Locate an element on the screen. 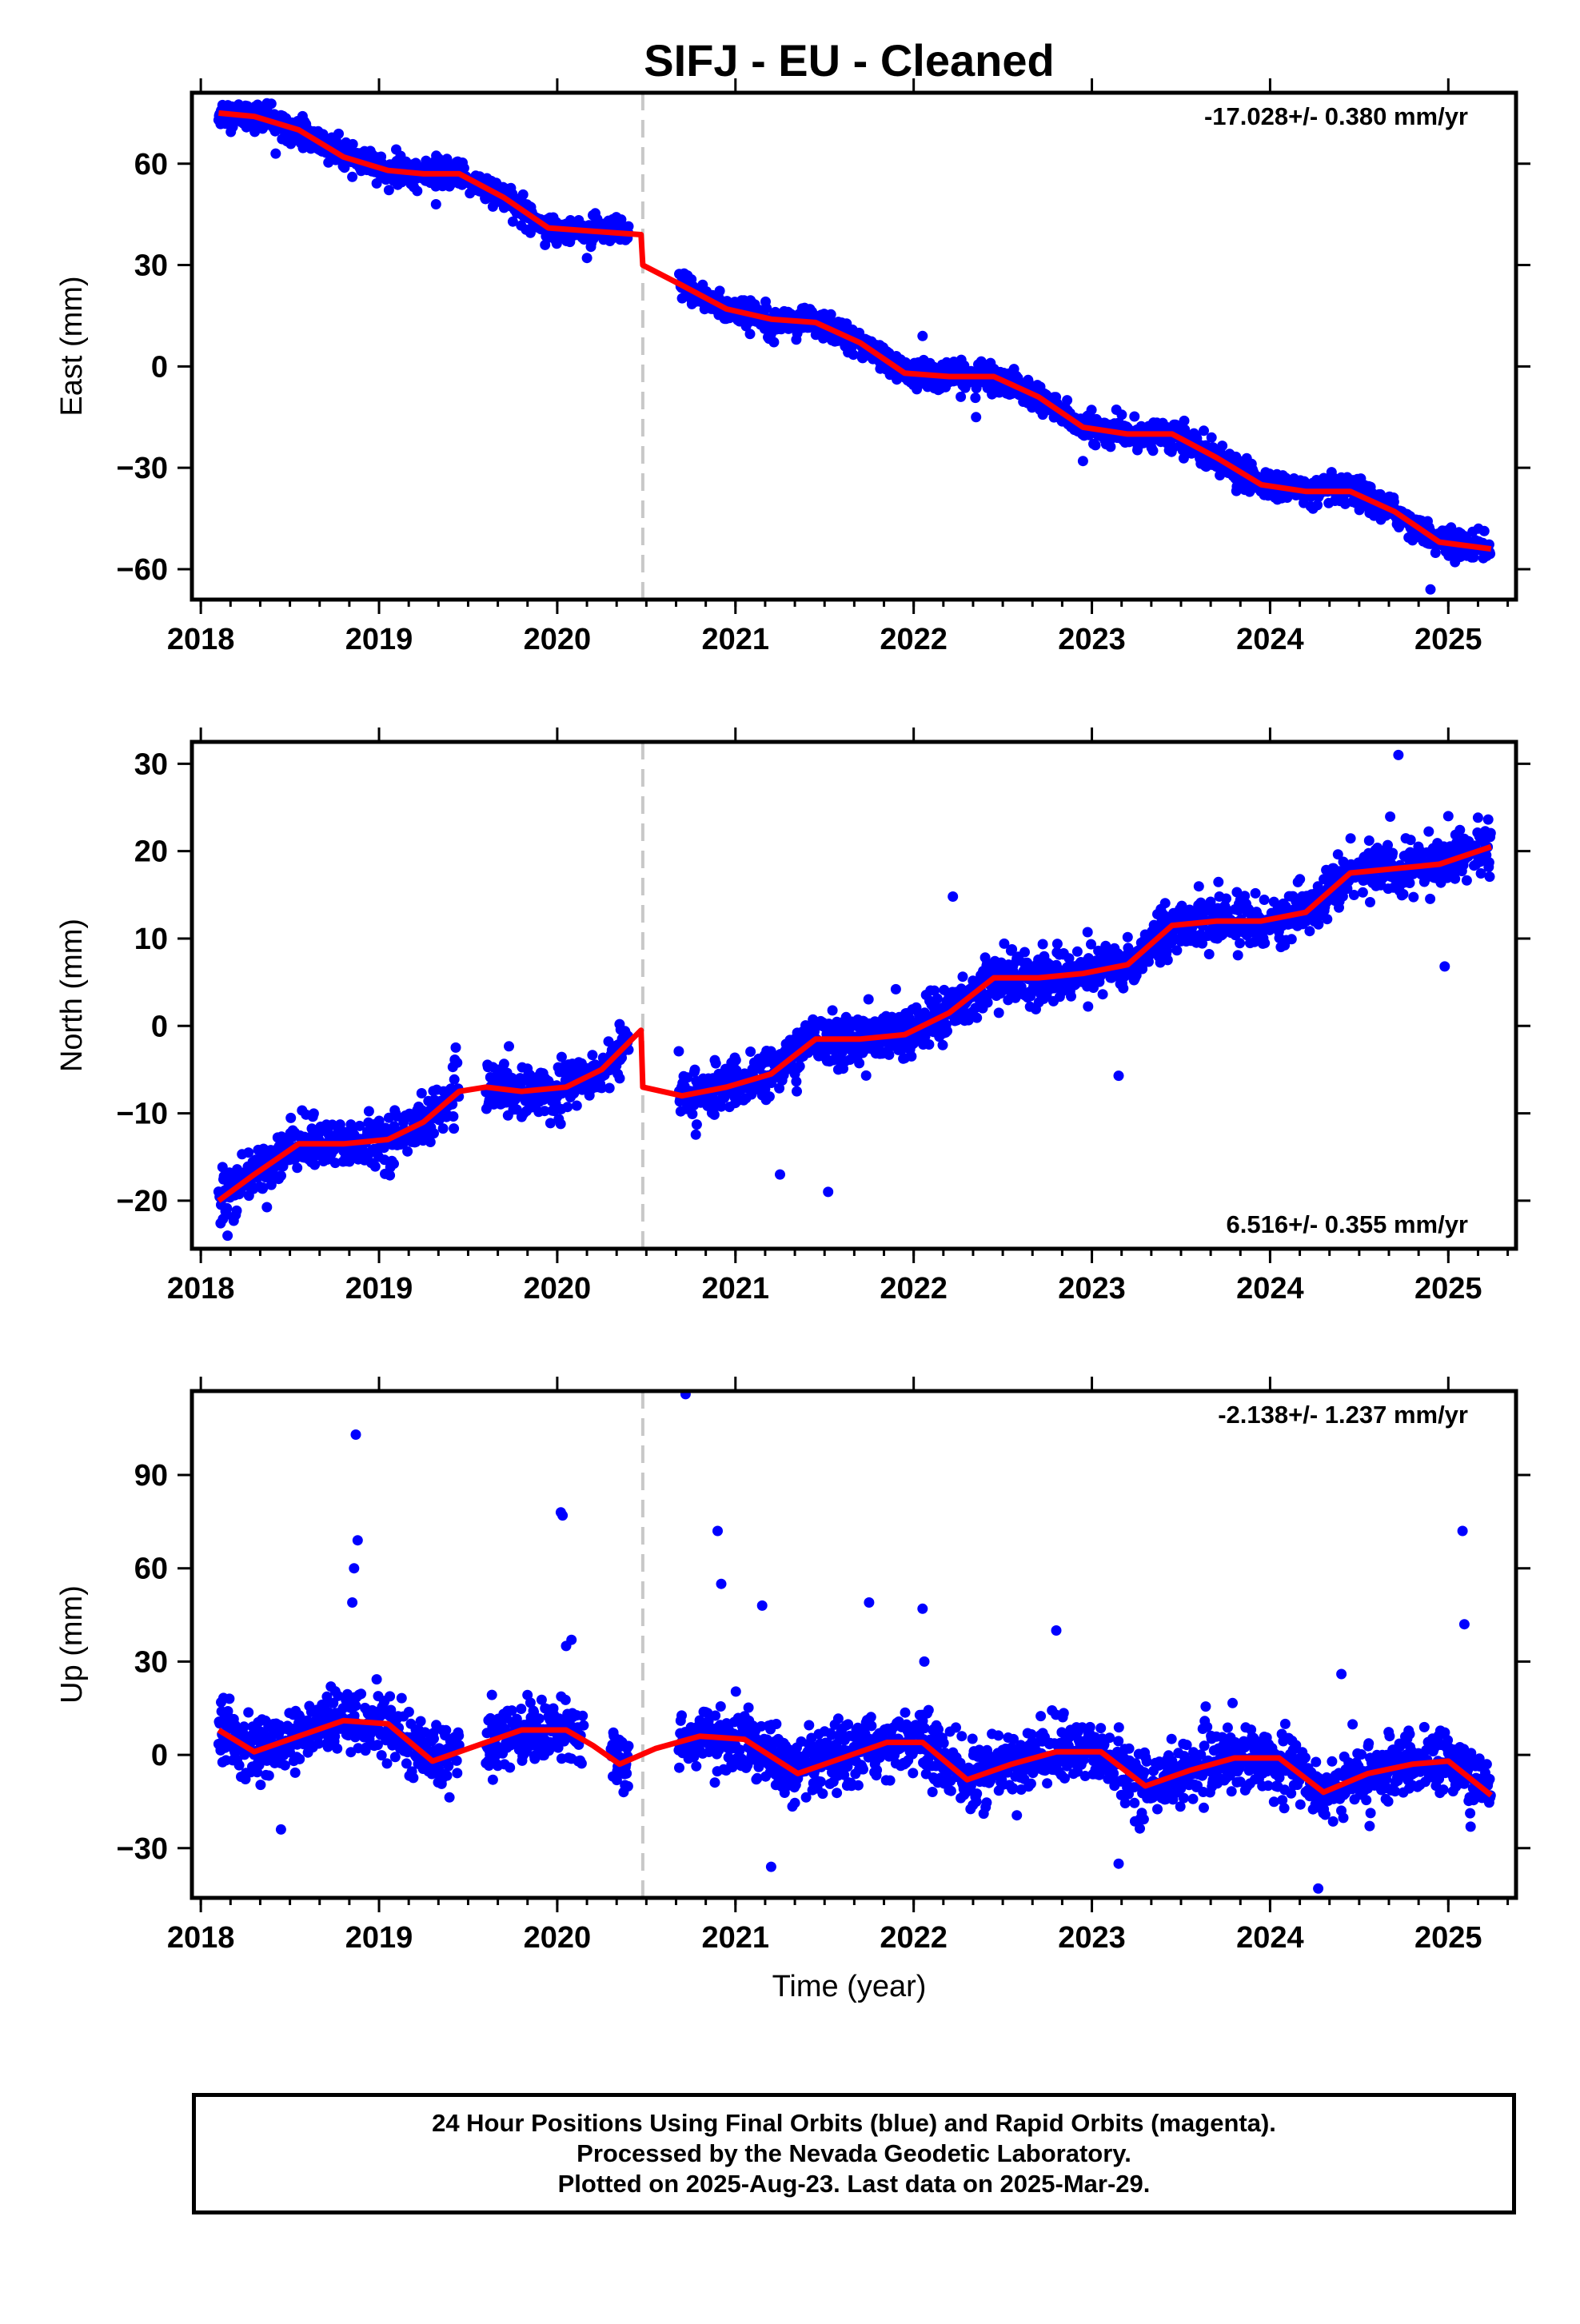 This screenshot has width=1580, height=2324. x-tick-label: 2021 is located at coordinates (736, 1289).